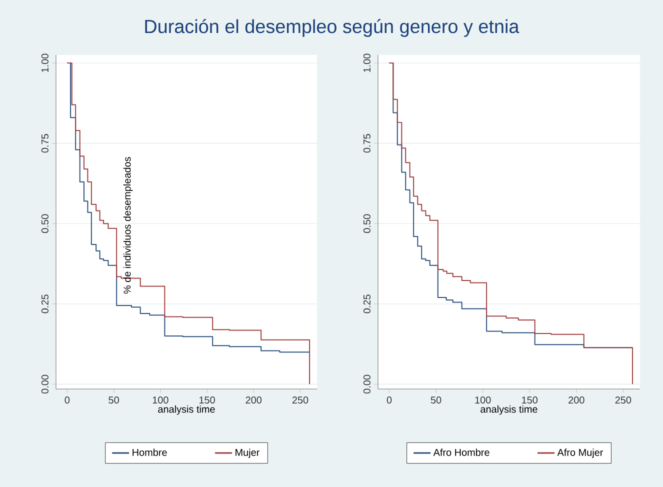  Describe the element at coordinates (128, 225) in the screenshot. I see `y-axis-title: % de individuos desempleados` at that location.